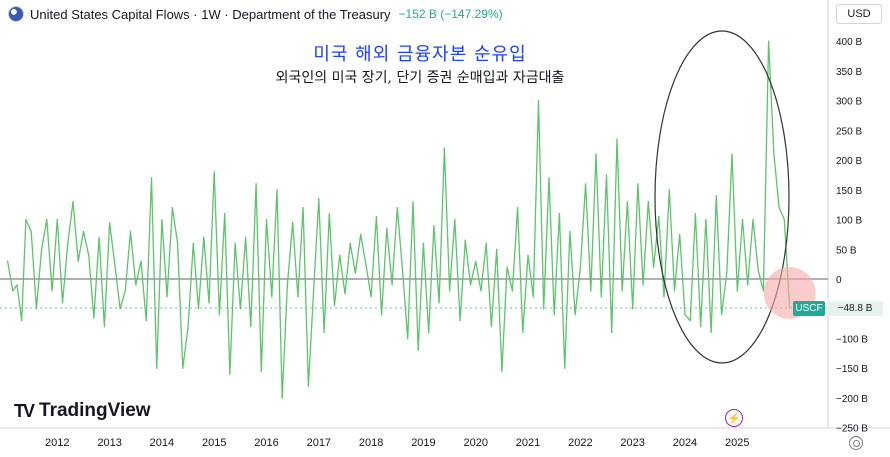  I want to click on tradingview-logo-text: TradingView, so click(95, 410).